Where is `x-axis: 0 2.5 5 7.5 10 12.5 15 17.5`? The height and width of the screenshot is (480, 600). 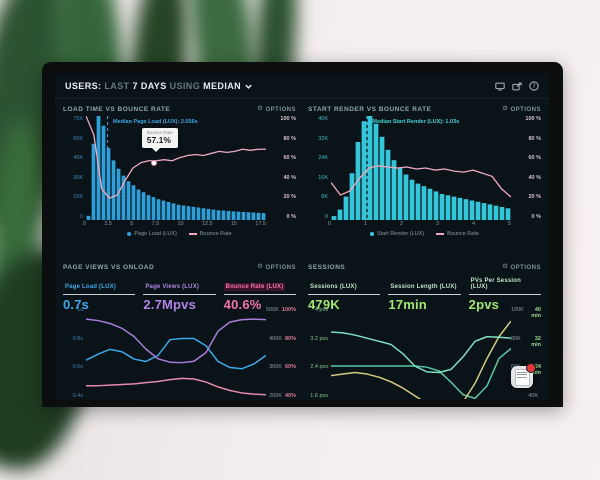 x-axis: 0 2.5 5 7.5 10 12.5 15 17.5 is located at coordinates (174, 224).